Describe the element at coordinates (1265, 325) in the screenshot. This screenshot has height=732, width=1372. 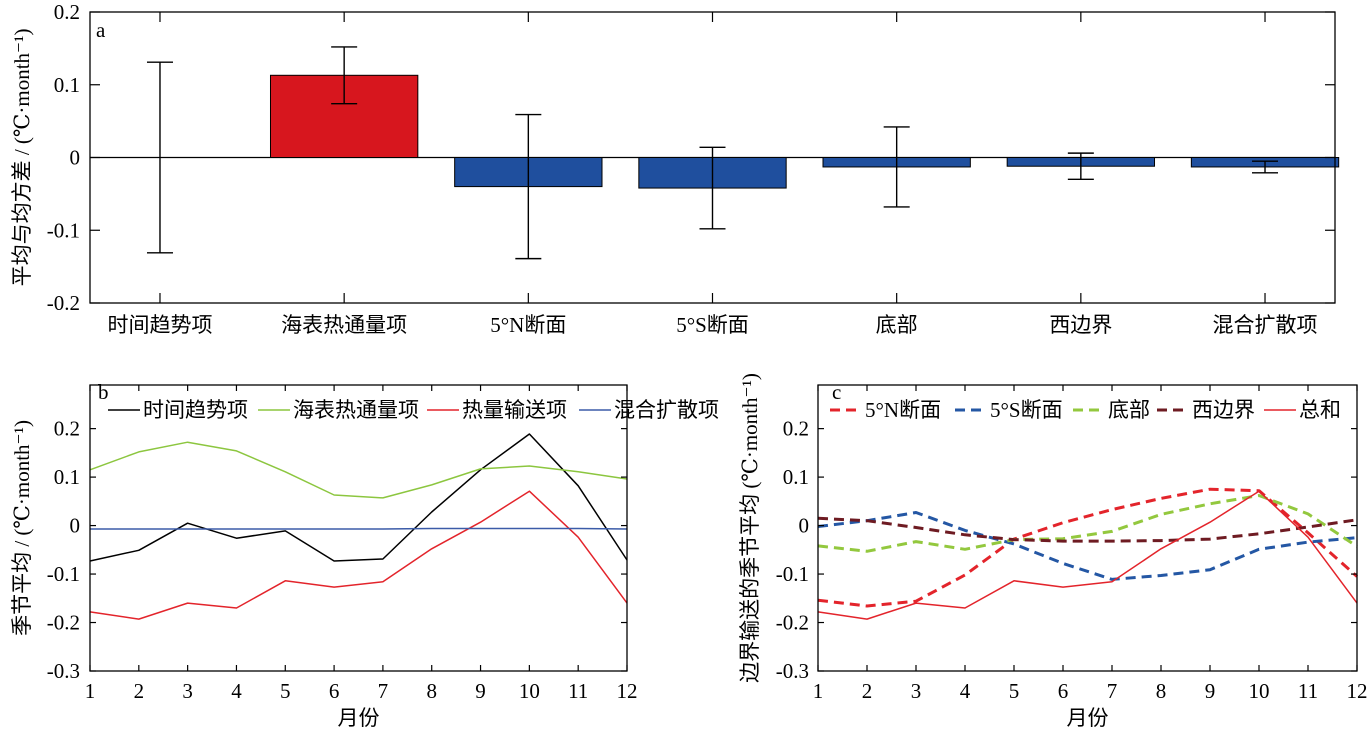
I see `x-tick-label: 混合扩散项` at that location.